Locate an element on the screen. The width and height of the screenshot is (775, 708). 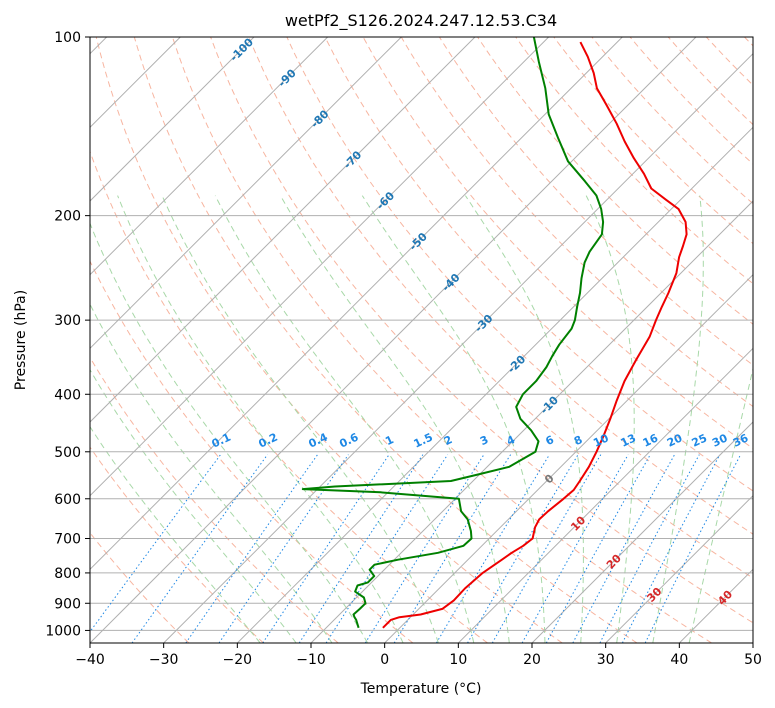
x-tick-label: 20 is located at coordinates (532, 660).